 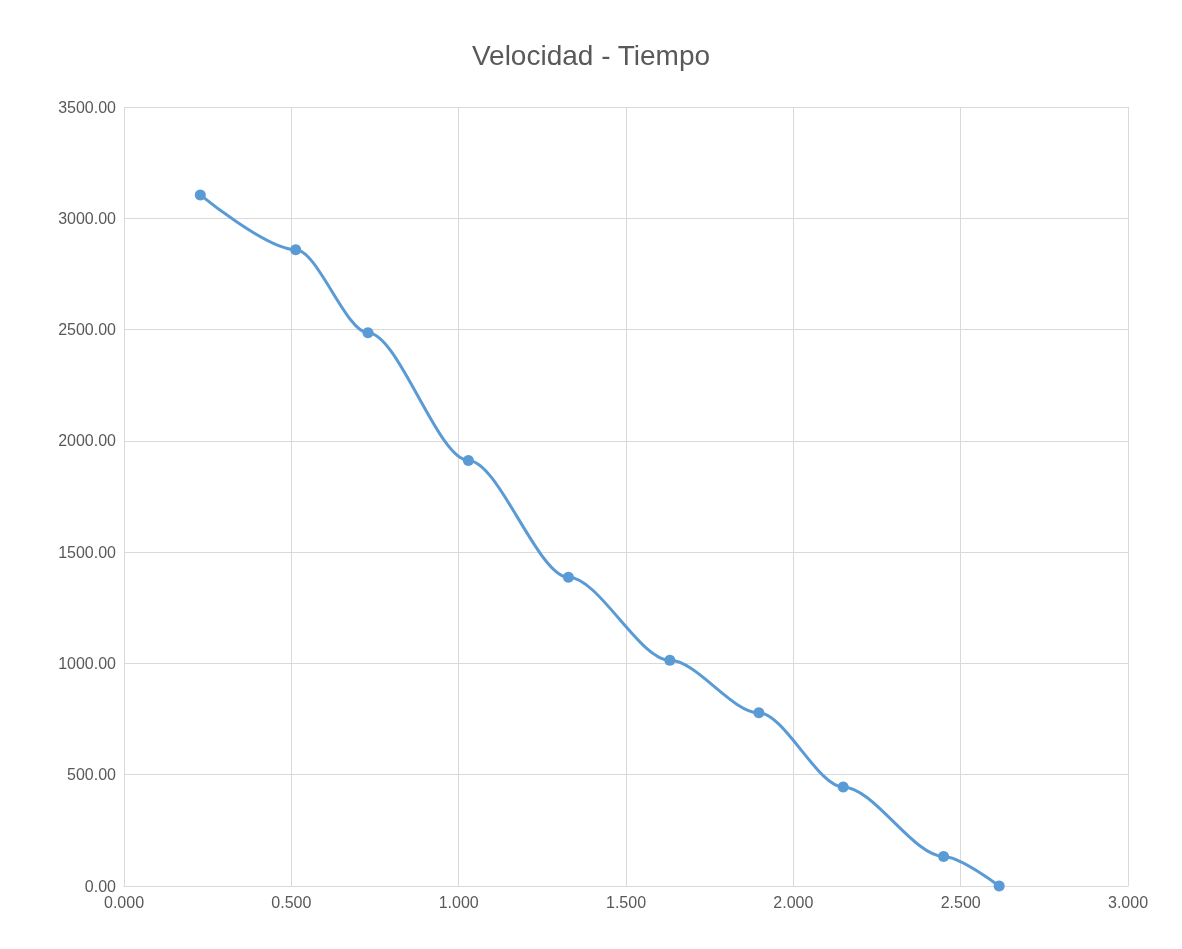 I want to click on x-tick-label: 0.500, so click(x=291, y=902).